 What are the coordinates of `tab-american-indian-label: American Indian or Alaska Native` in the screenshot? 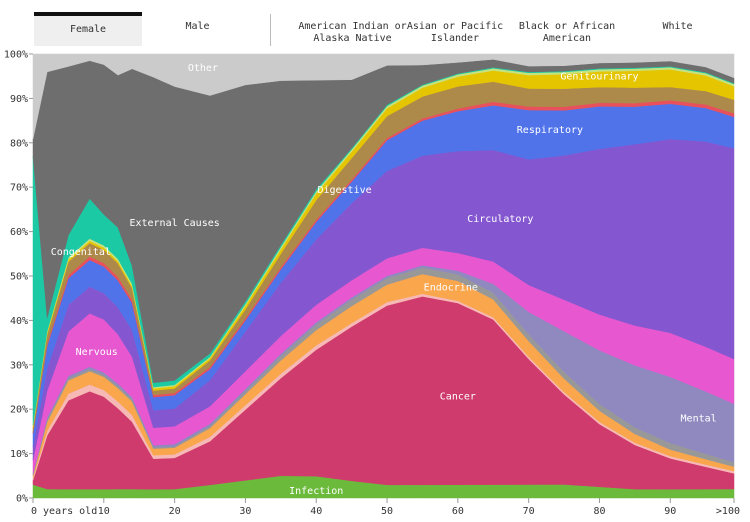 It's located at (352, 32).